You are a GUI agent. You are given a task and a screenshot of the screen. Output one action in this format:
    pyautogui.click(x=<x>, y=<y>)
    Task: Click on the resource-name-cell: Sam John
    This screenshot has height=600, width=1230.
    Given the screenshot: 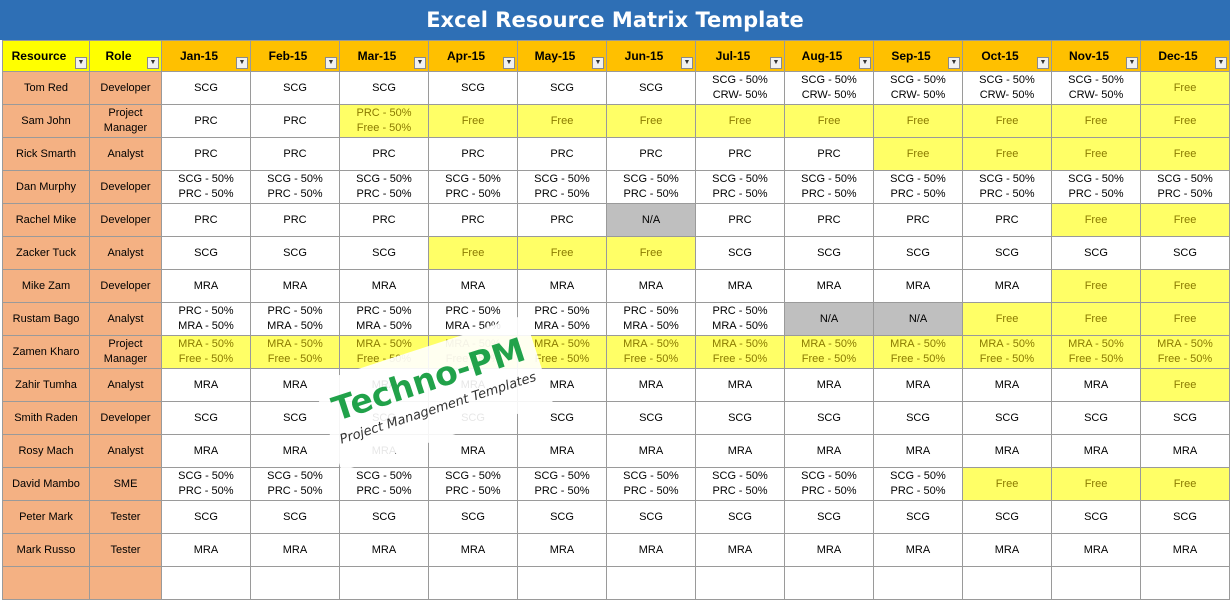 What is the action you would take?
    pyautogui.click(x=46, y=121)
    